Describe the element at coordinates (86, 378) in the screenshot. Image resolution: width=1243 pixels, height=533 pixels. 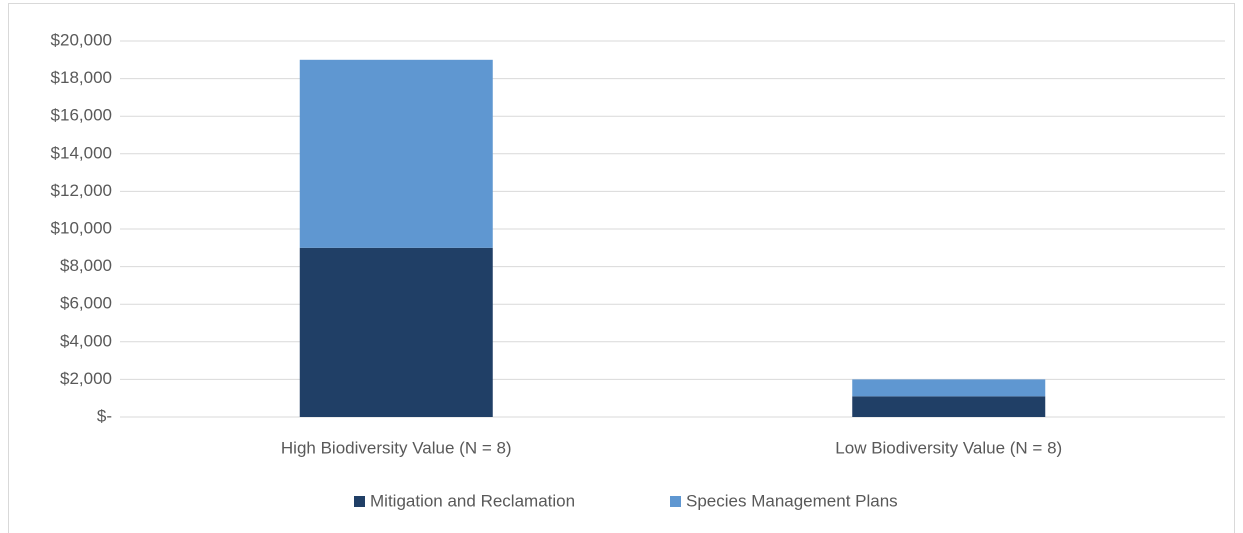
I see `y-tick-label: $2,000` at that location.